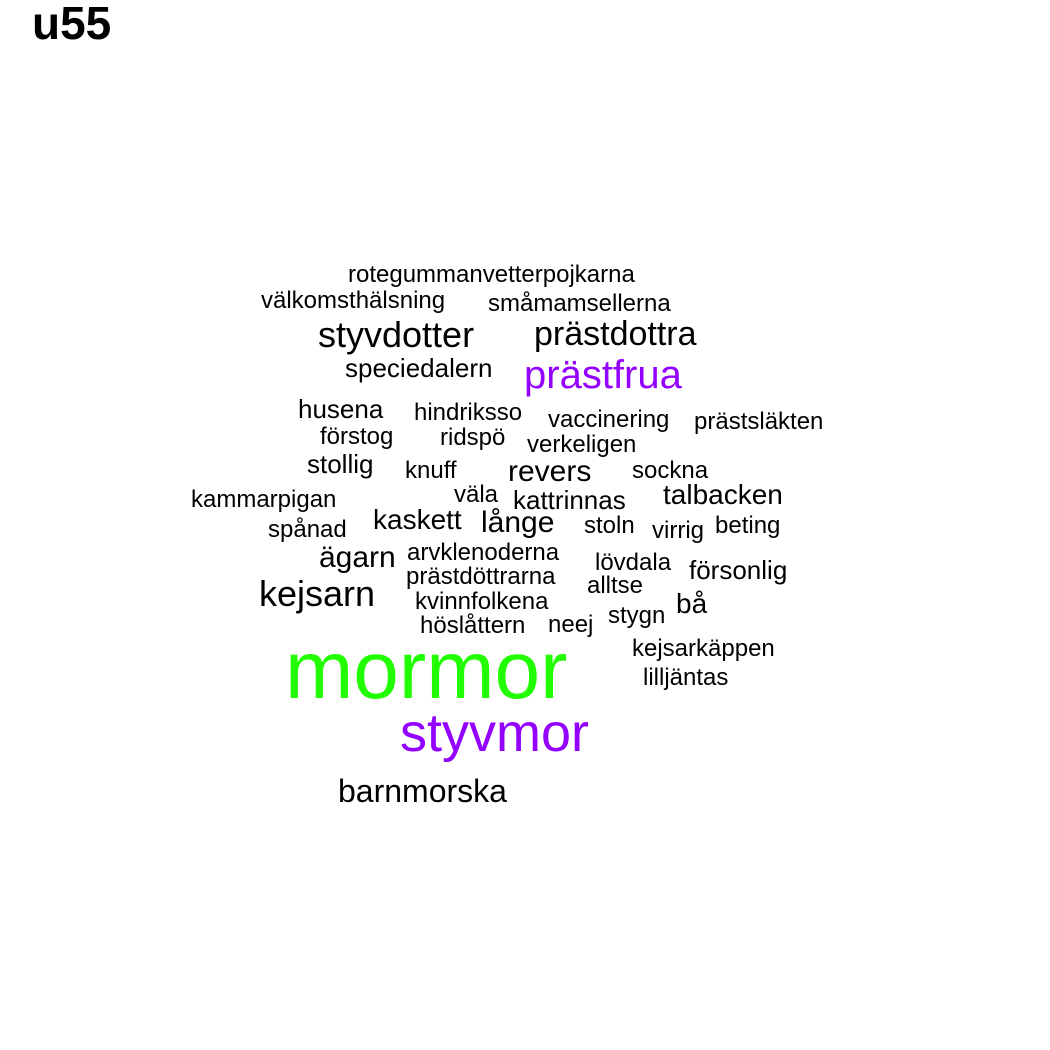  I want to click on word-27: beting, so click(748, 525).